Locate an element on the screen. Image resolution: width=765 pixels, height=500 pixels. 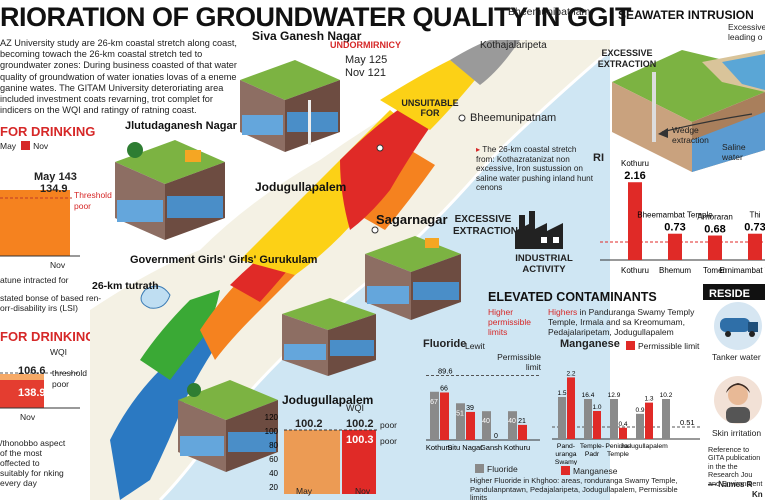
manganese-category-label: Pand- is located at coordinates (566, 446).